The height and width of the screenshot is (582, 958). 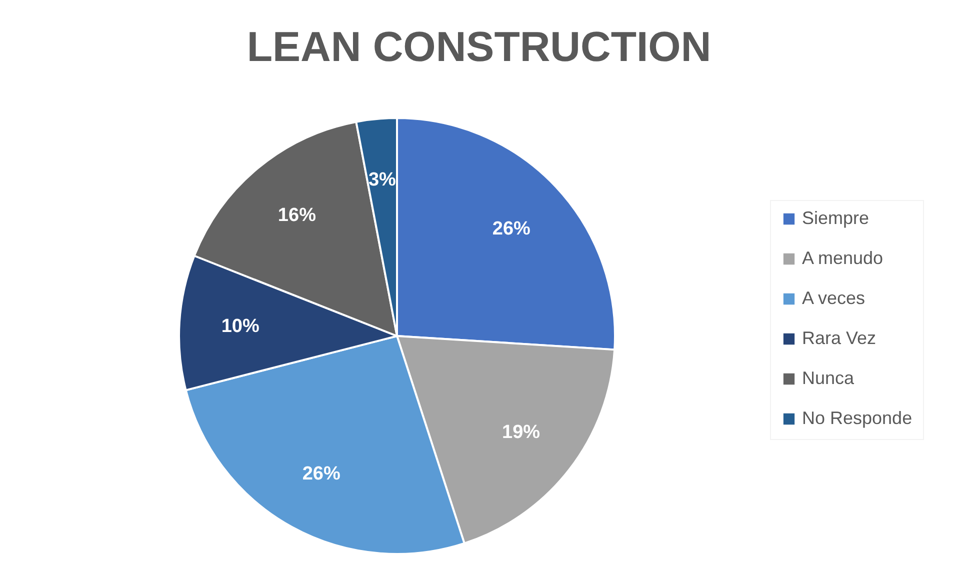 What do you see at coordinates (297, 215) in the screenshot?
I see `data-label: 16%` at bounding box center [297, 215].